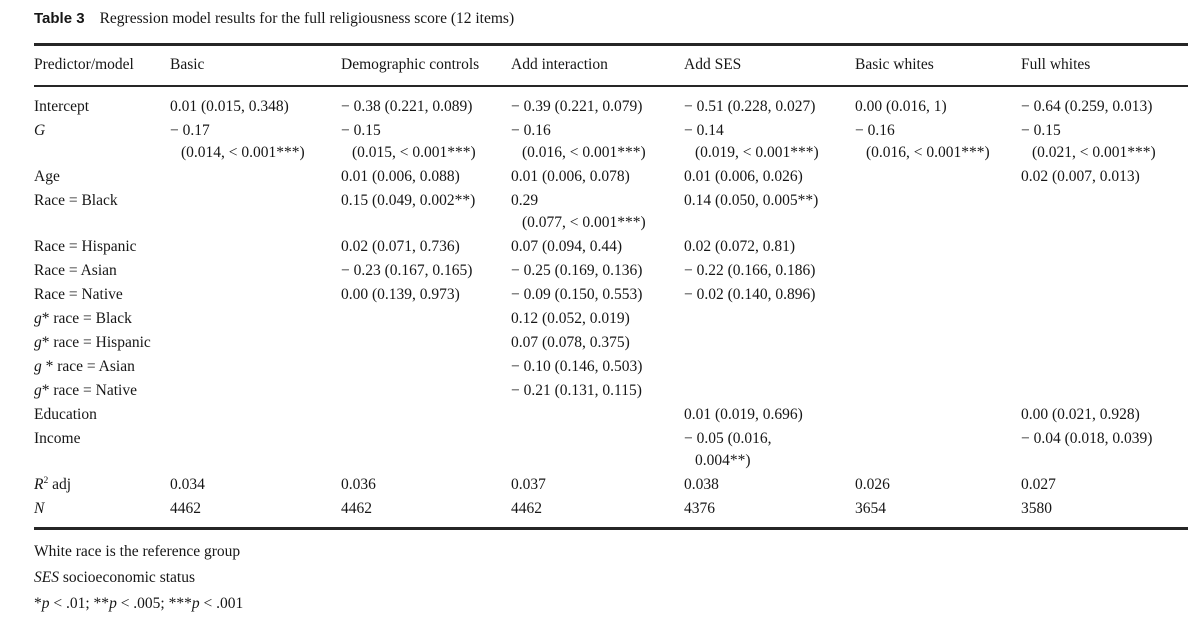 The height and width of the screenshot is (632, 1200). What do you see at coordinates (577, 366) in the screenshot?
I see `cell-line: − 0.10 (0.146, 0.503)` at bounding box center [577, 366].